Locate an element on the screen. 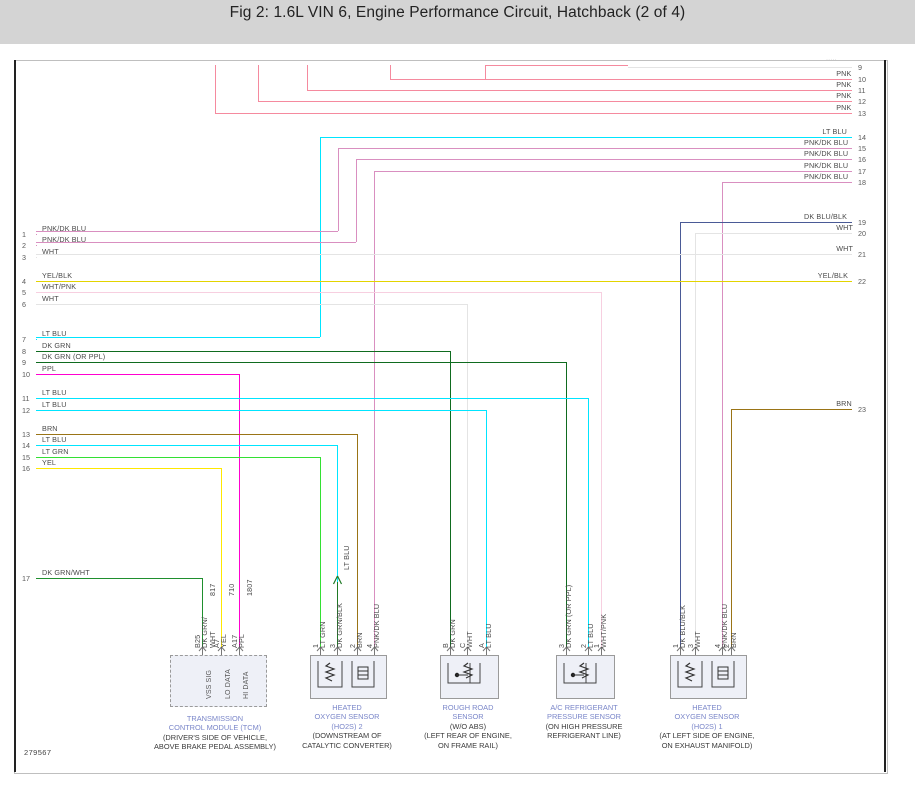 This screenshot has width=915, height=802. connector-box-rough-road is located at coordinates (469, 677).